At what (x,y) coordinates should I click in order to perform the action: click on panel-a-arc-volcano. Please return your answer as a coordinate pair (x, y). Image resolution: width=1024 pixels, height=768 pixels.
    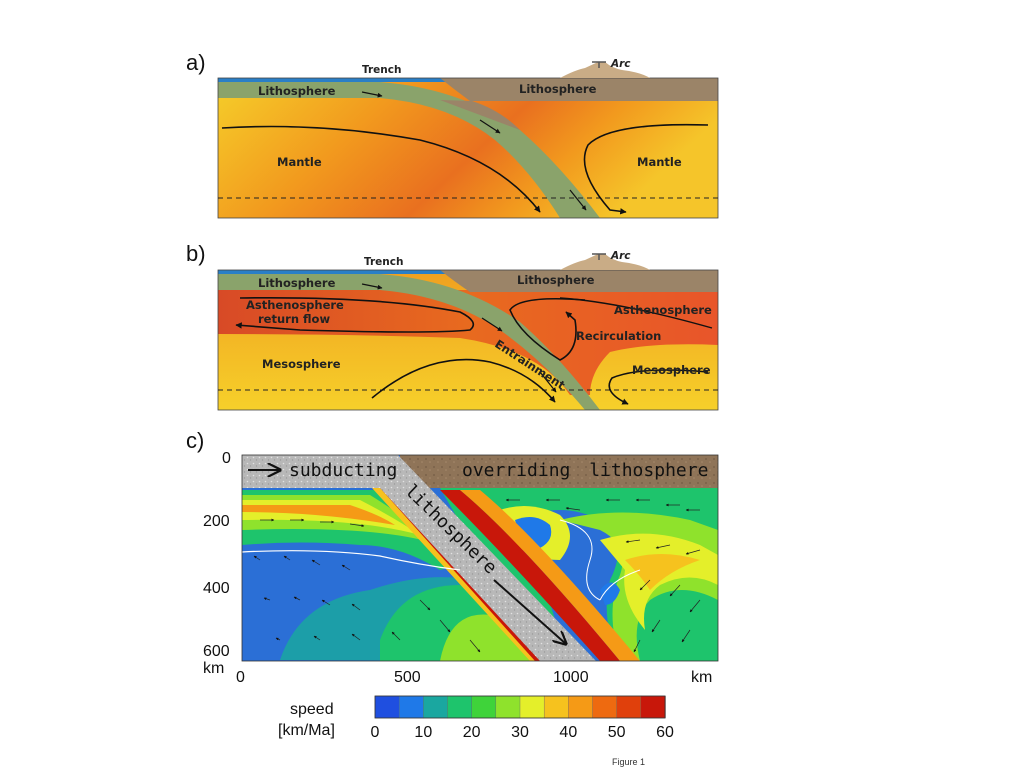
    Looking at the image, I should click on (605, 70).